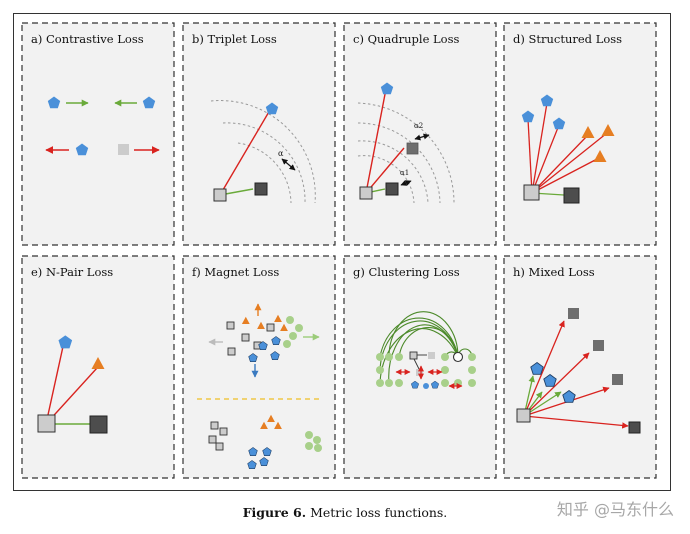 This screenshot has height=534, width=690. I want to click on panel-title: c) Quadruple Loss, so click(406, 39).